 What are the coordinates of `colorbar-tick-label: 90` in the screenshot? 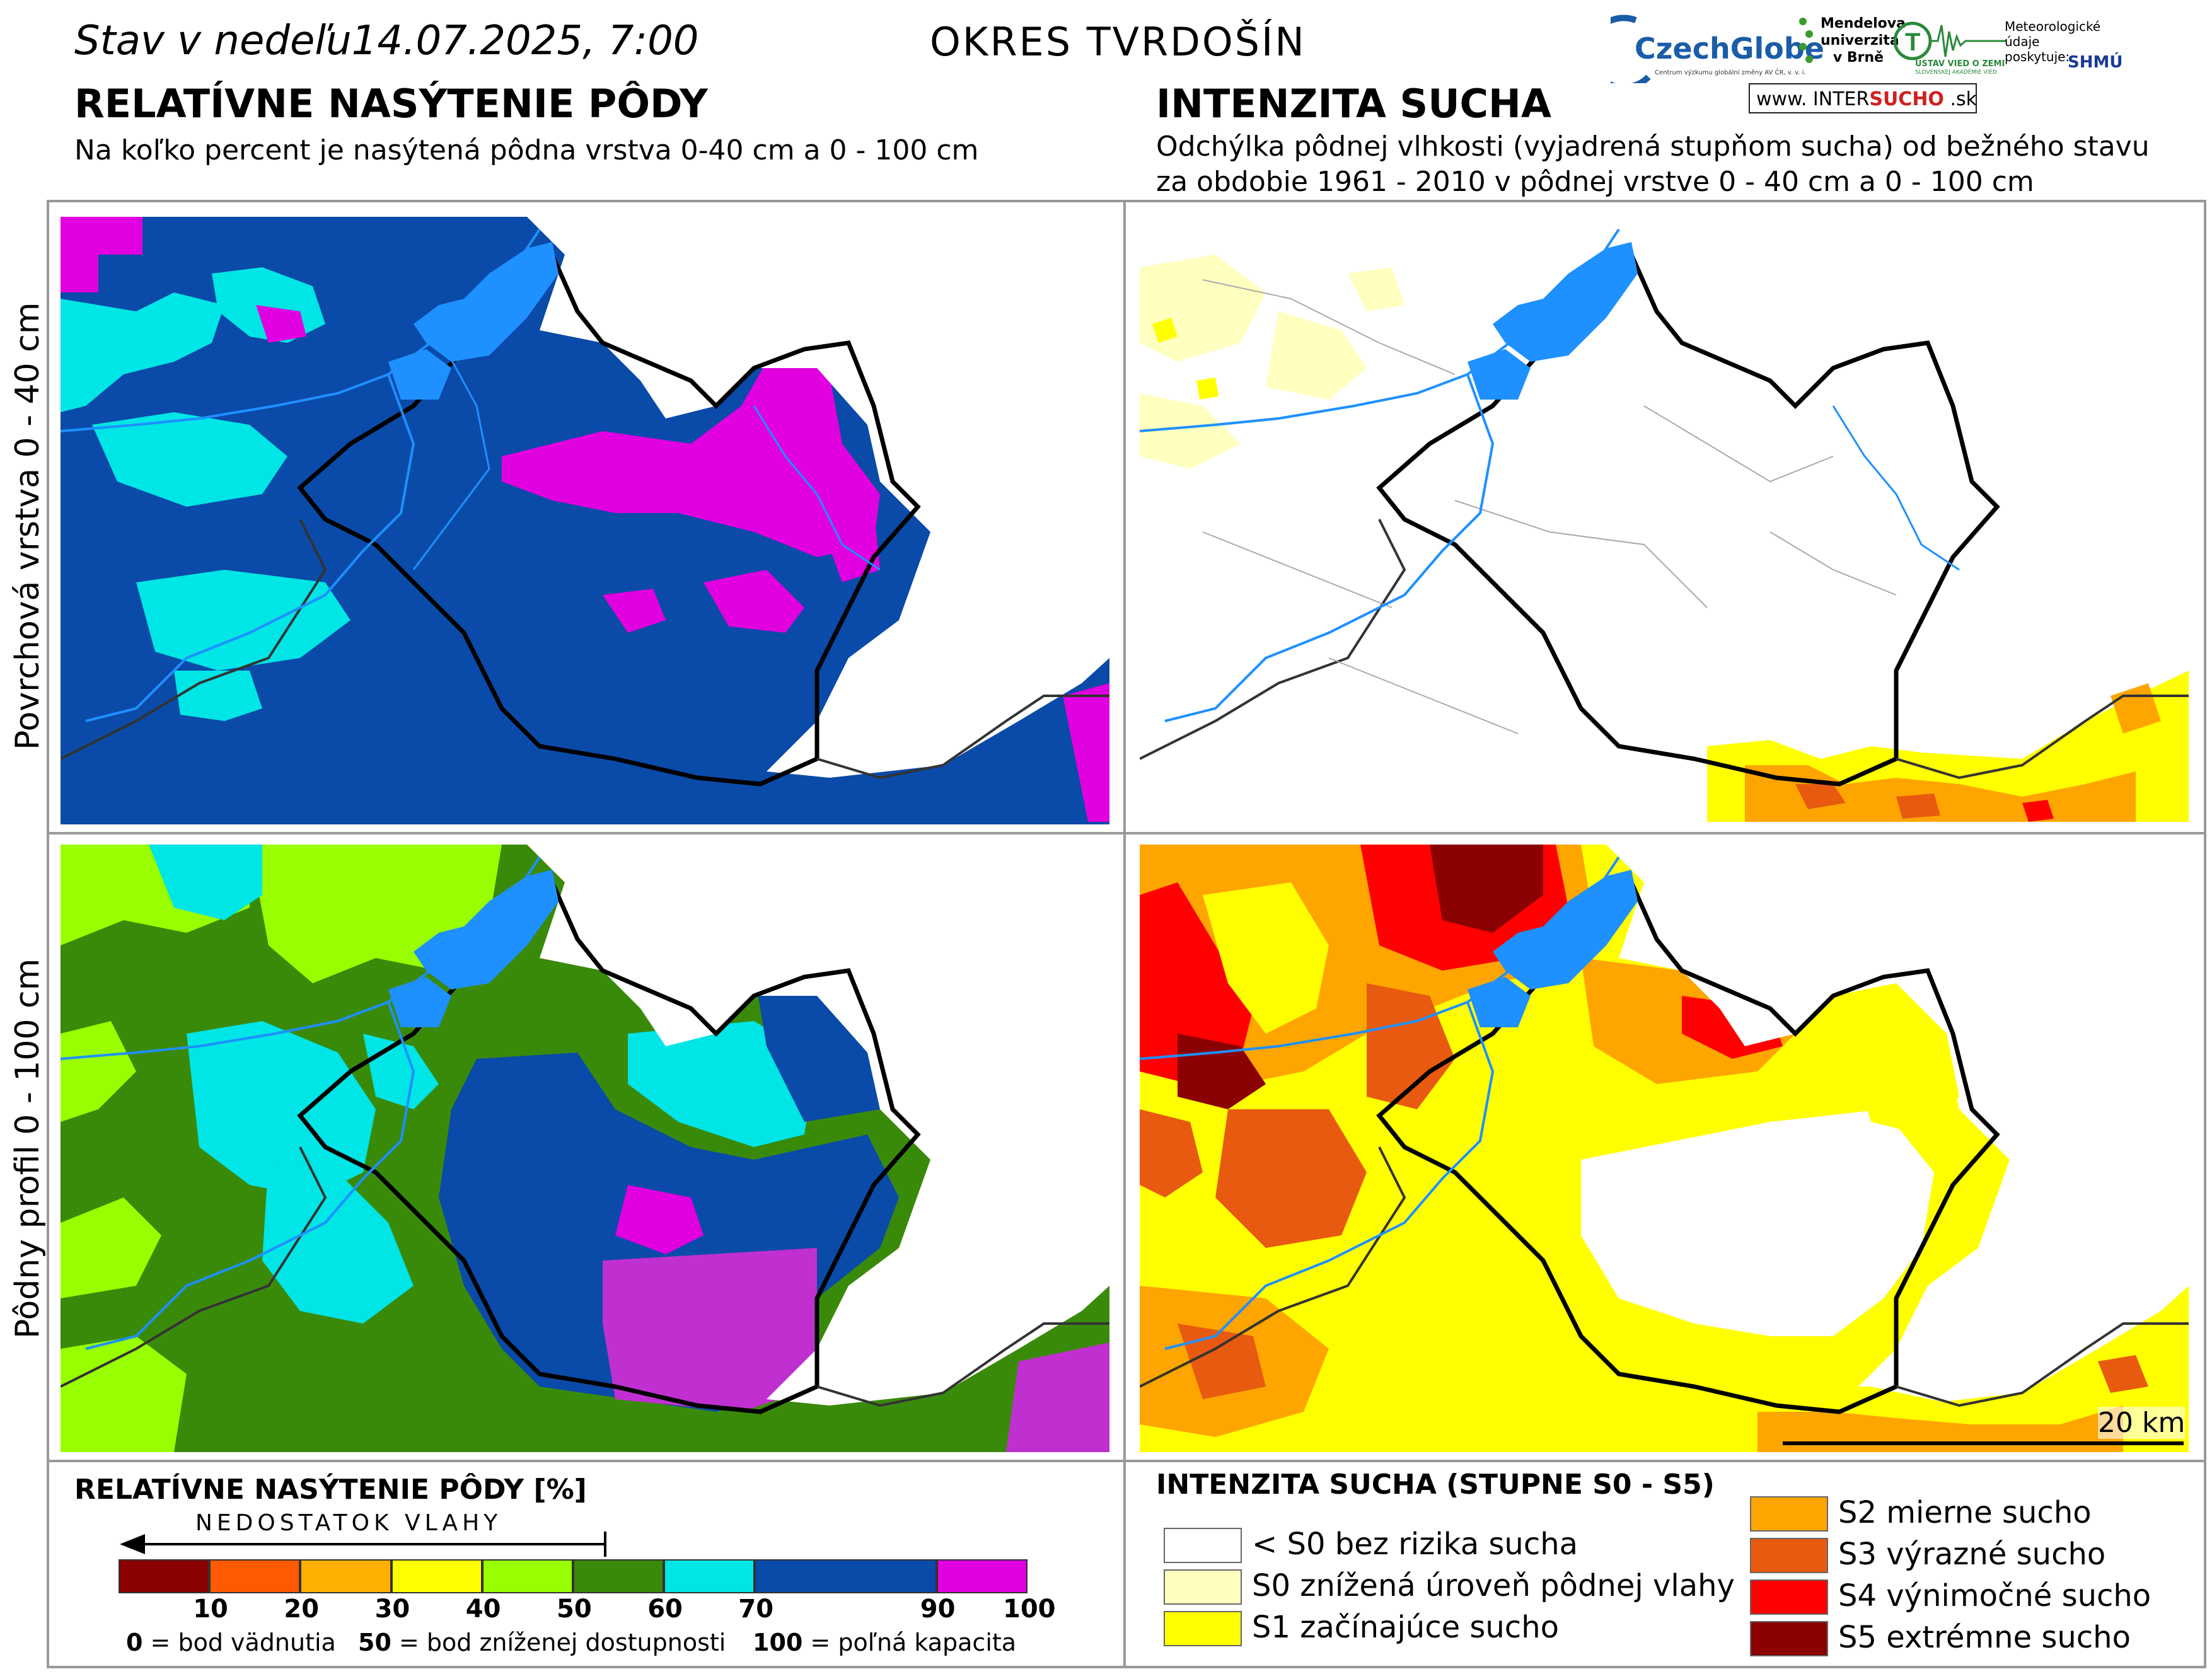 It's located at (938, 1609).